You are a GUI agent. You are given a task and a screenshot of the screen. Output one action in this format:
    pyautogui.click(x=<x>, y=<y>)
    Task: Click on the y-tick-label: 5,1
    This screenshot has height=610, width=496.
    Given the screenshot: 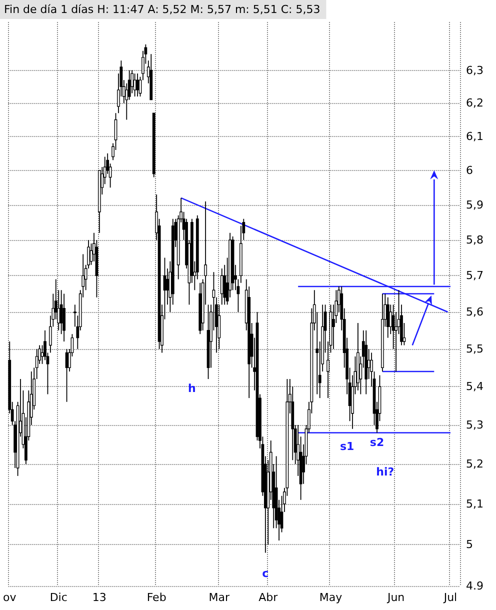 What is the action you would take?
    pyautogui.click(x=475, y=503)
    